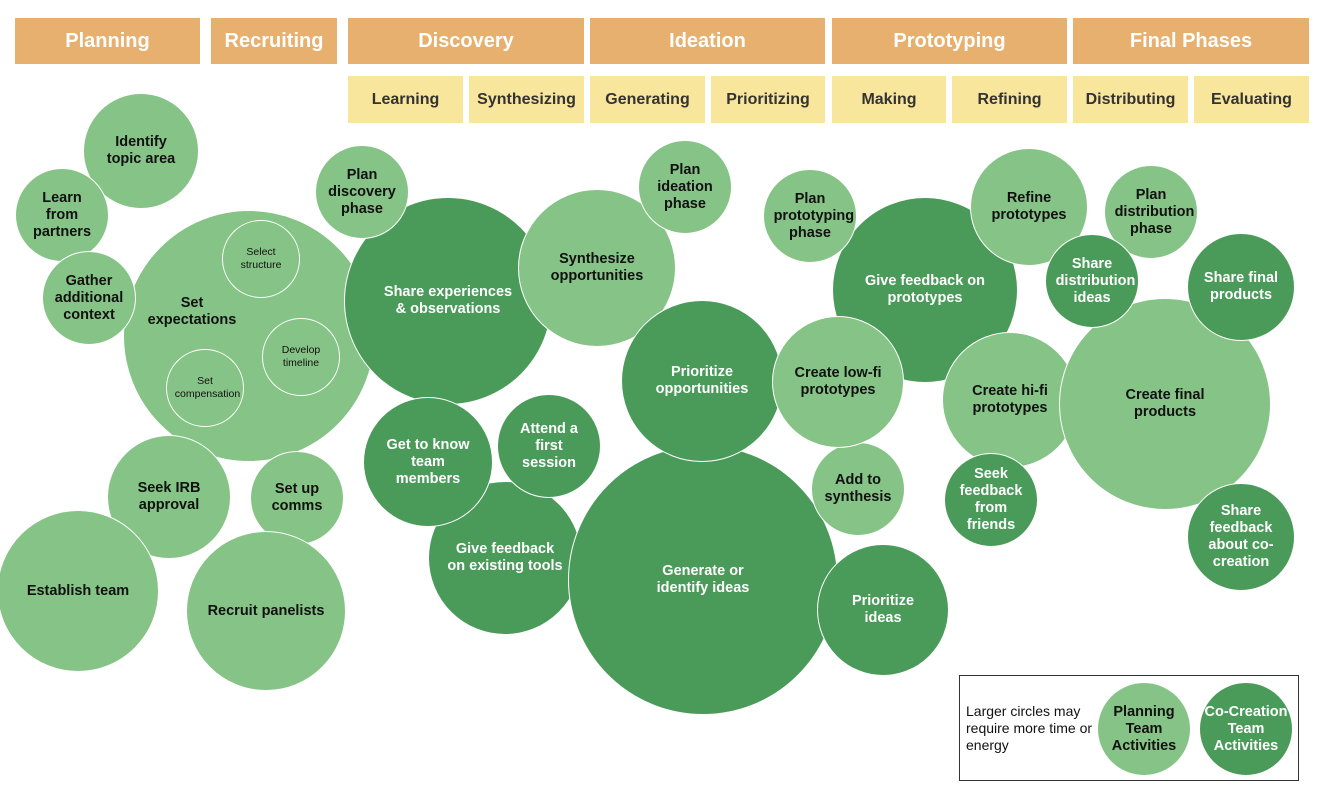  I want to click on activity-circle: Identify topic area, so click(141, 151).